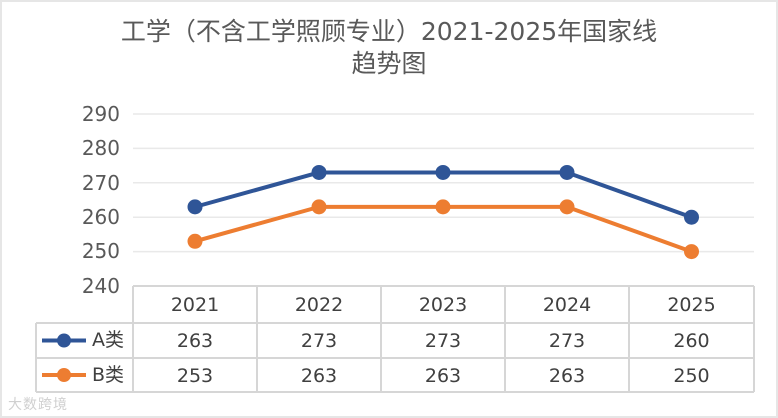 The height and width of the screenshot is (418, 778). Describe the element at coordinates (100, 183) in the screenshot. I see `y-tick: 270` at that location.